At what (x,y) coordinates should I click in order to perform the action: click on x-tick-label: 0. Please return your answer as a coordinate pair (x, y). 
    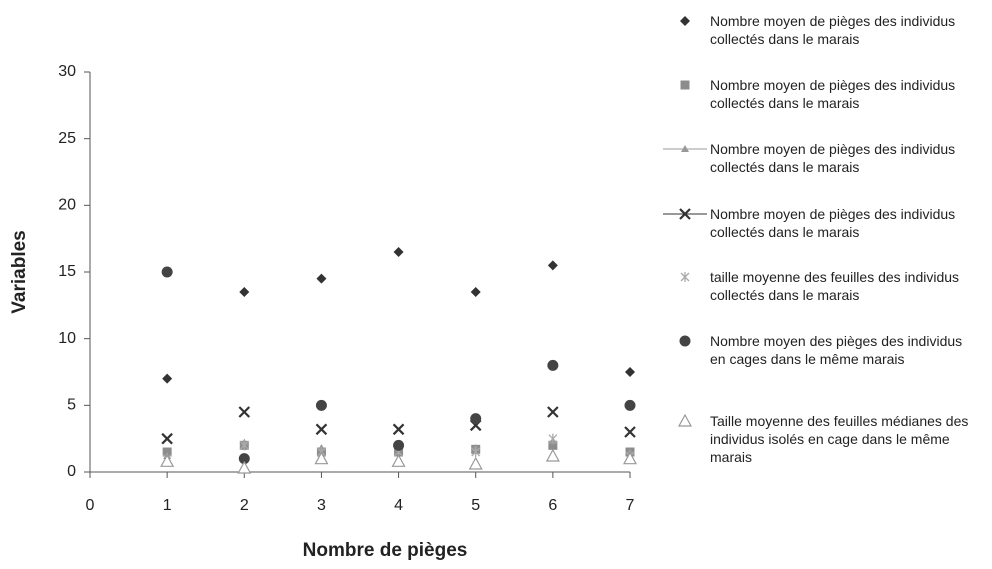
    Looking at the image, I should click on (90, 505).